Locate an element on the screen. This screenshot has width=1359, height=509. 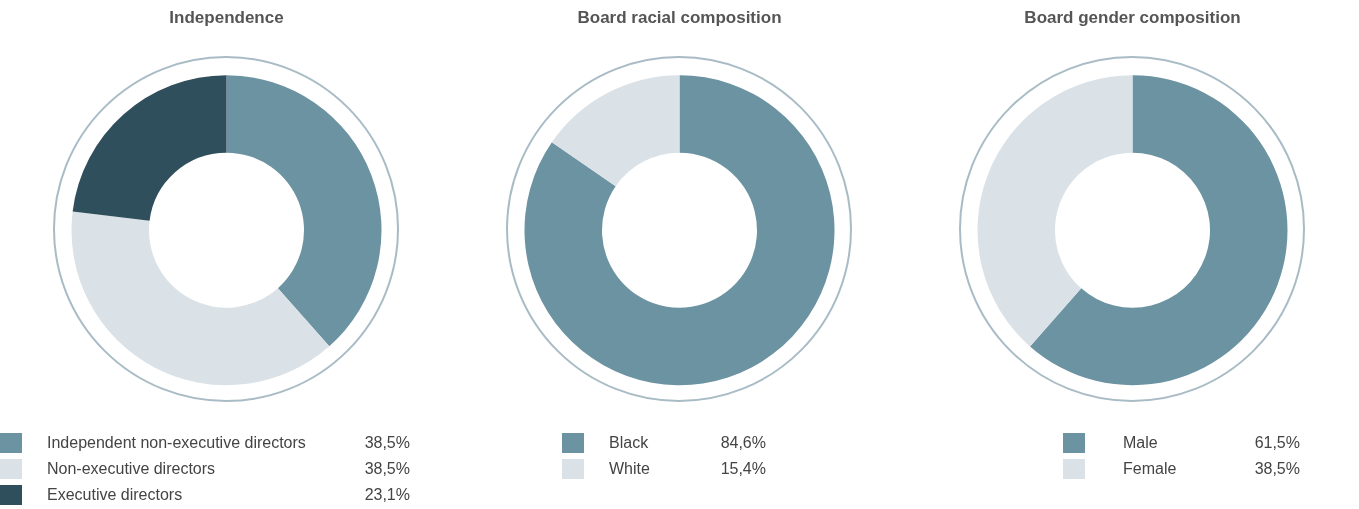
chart-title: Independence is located at coordinates (226, 17).